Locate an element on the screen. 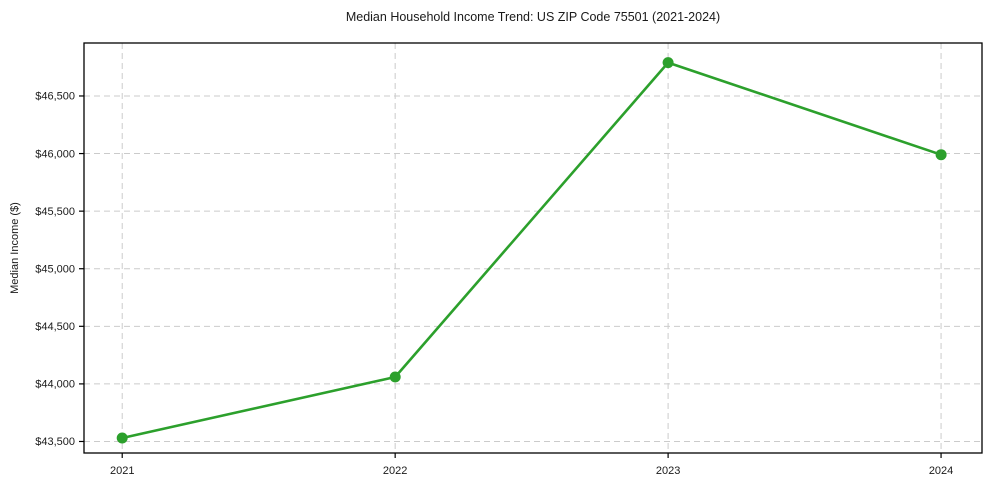 The width and height of the screenshot is (989, 490). y-axis-label: Median Income ($) is located at coordinates (15, 248).